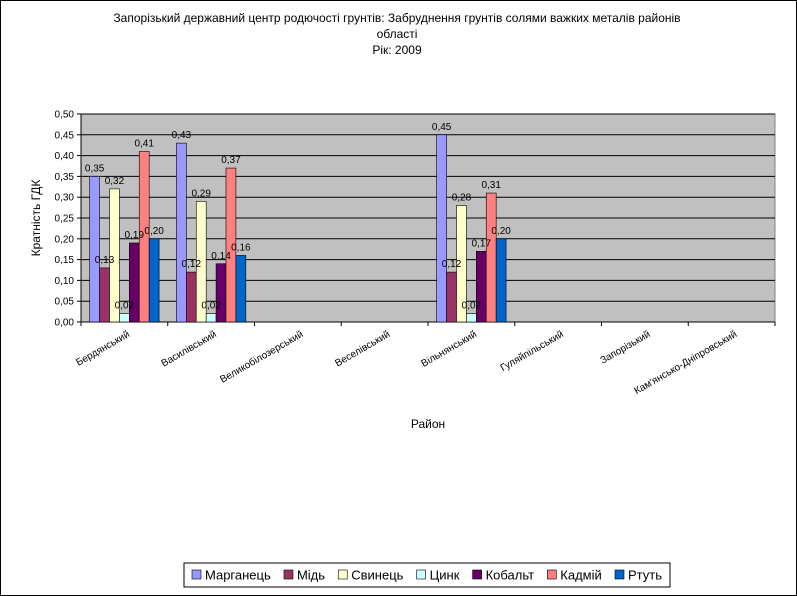 Image resolution: width=797 pixels, height=596 pixels. What do you see at coordinates (102, 349) in the screenshot?
I see `x-tick-label: Бердянський` at bounding box center [102, 349].